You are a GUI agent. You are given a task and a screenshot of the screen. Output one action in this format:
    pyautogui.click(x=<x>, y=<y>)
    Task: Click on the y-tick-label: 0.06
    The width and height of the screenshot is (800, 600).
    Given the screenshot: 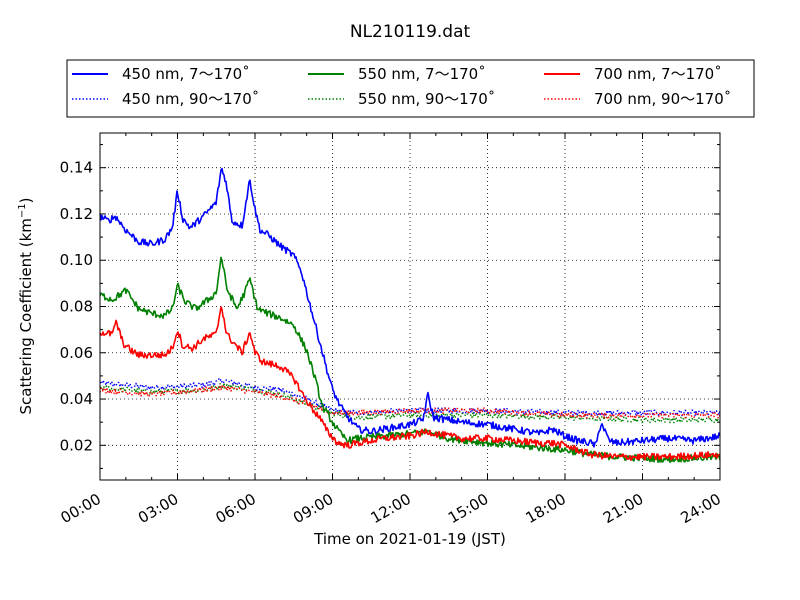 What is the action you would take?
    pyautogui.click(x=76, y=353)
    